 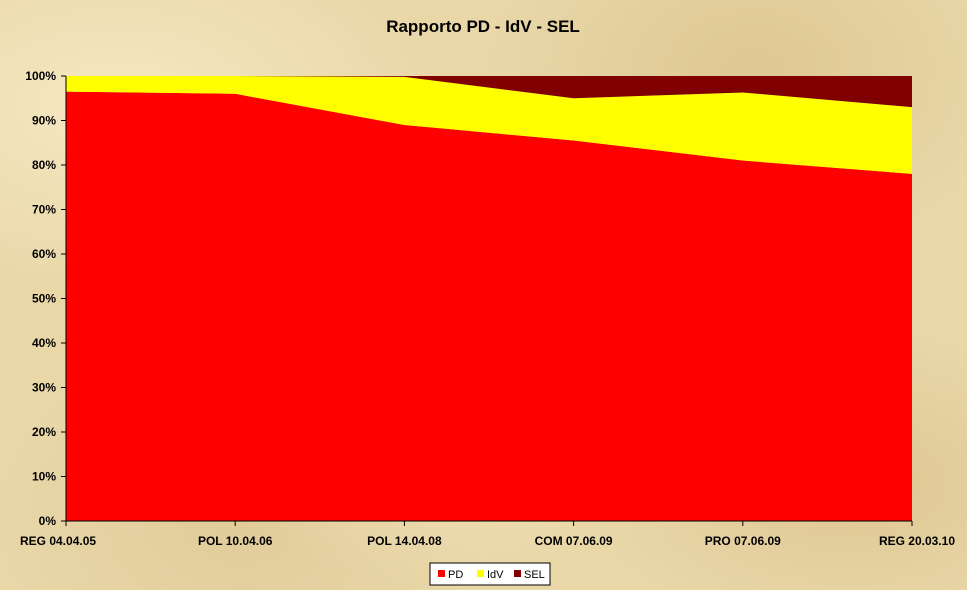 What do you see at coordinates (917, 541) in the screenshot?
I see `x-tick-label: REG 20.03.10` at bounding box center [917, 541].